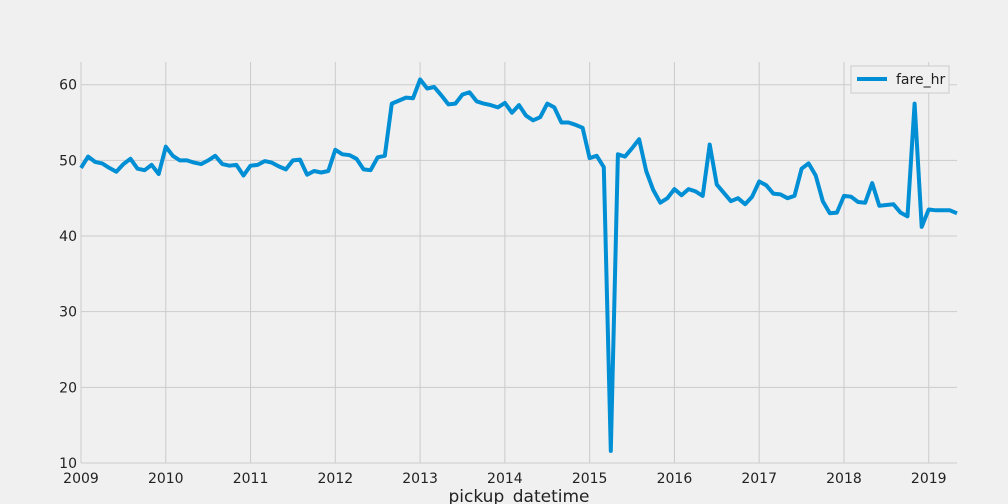 This screenshot has height=504, width=1008. Describe the element at coordinates (420, 479) in the screenshot. I see `x-tick-label-2013: 2013` at that location.